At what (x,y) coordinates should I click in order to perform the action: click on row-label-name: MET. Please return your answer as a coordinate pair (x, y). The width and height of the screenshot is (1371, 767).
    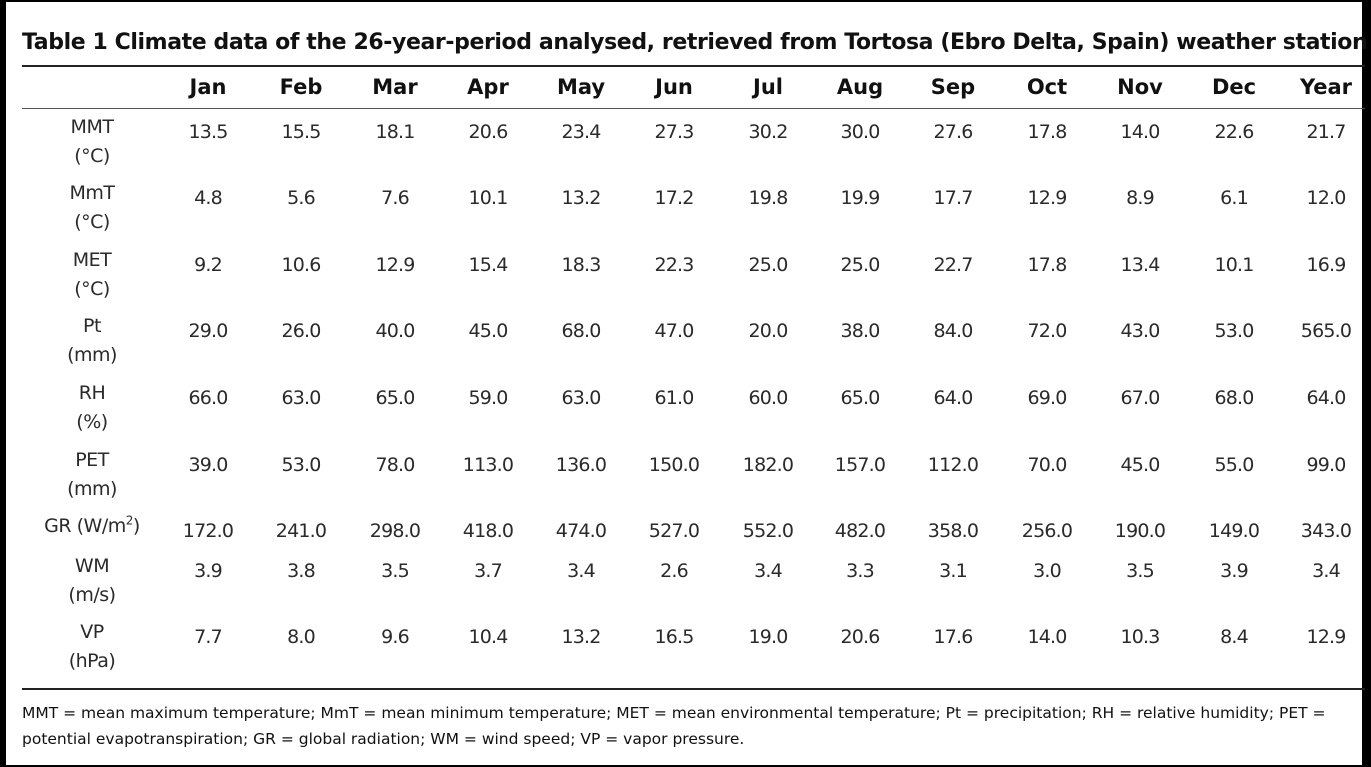
    Looking at the image, I should click on (92, 260).